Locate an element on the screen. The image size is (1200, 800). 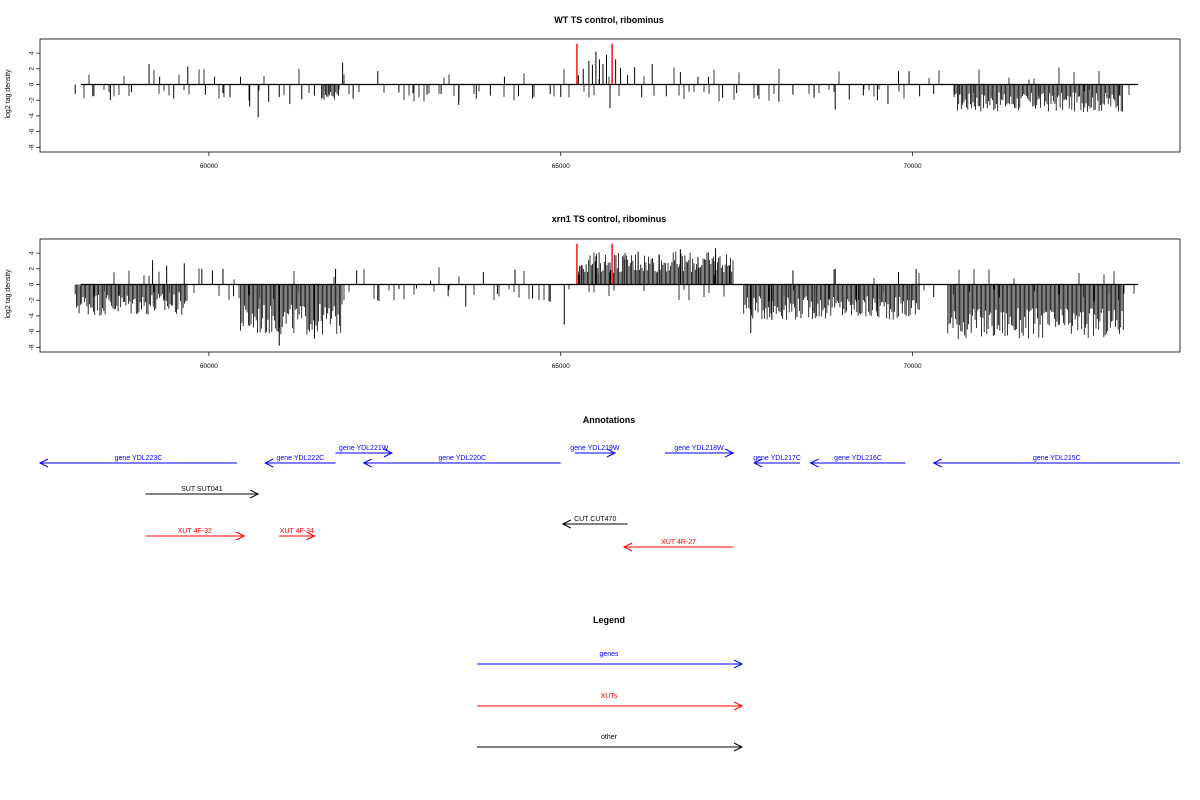
xrn1-track-title: xrn1 TS control, ribominus is located at coordinates (609, 219).